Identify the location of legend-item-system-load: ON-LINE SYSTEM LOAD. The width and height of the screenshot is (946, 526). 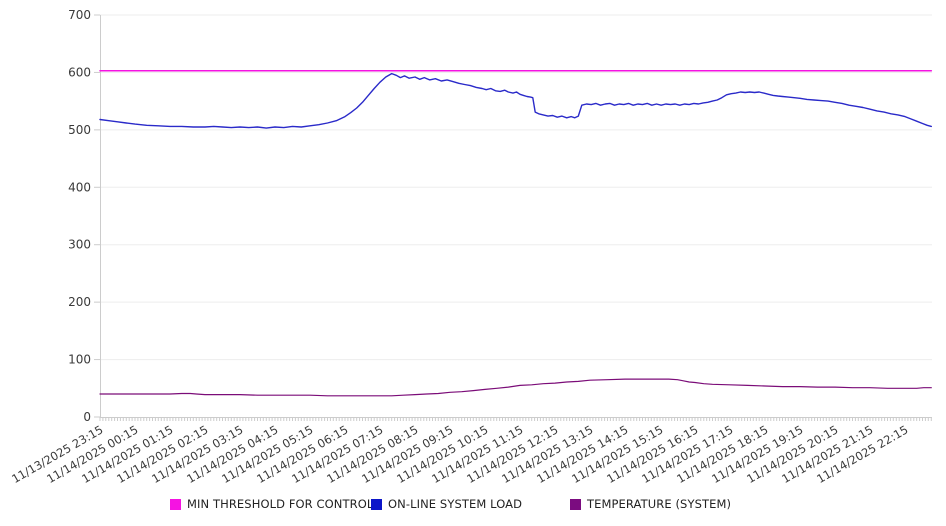
(446, 504).